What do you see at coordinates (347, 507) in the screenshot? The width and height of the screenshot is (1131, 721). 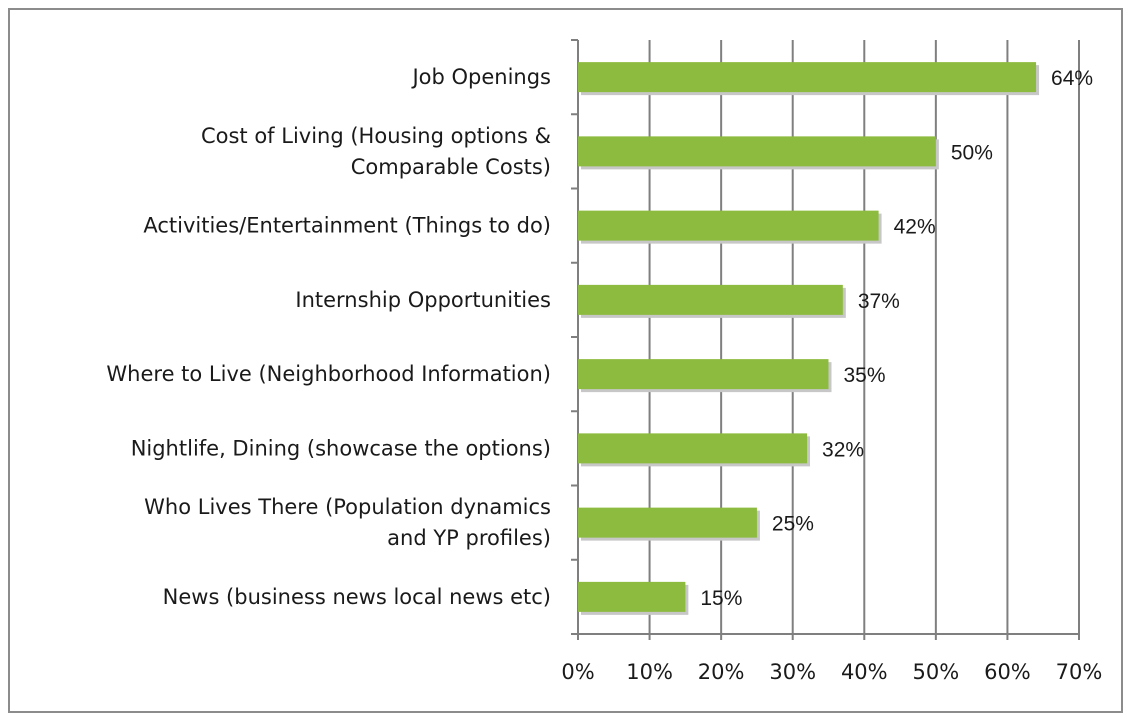 I see `category-label: Who Lives There (Population dynamics` at bounding box center [347, 507].